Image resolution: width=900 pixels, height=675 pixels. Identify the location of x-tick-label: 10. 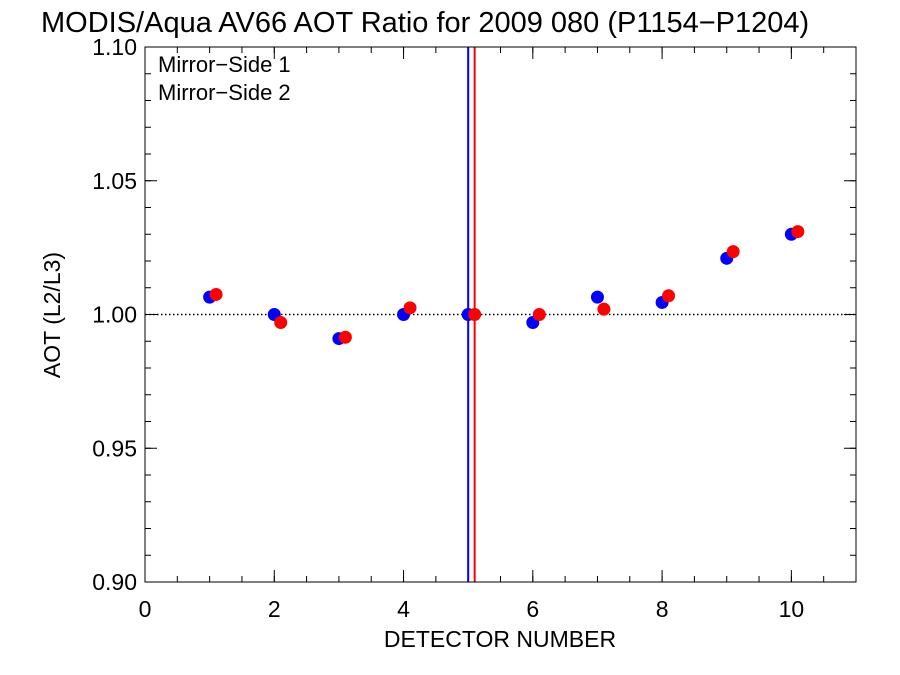
(792, 609).